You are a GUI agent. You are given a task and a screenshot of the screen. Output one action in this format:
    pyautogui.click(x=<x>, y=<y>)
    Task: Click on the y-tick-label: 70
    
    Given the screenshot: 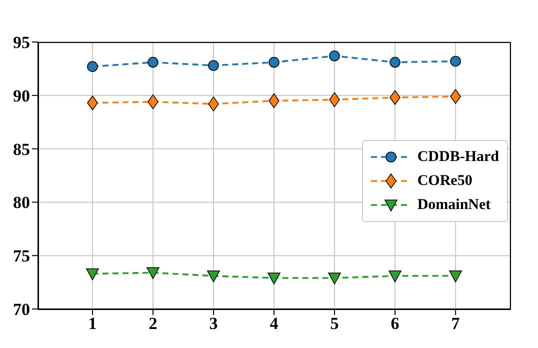 What is the action you would take?
    pyautogui.click(x=21, y=310)
    